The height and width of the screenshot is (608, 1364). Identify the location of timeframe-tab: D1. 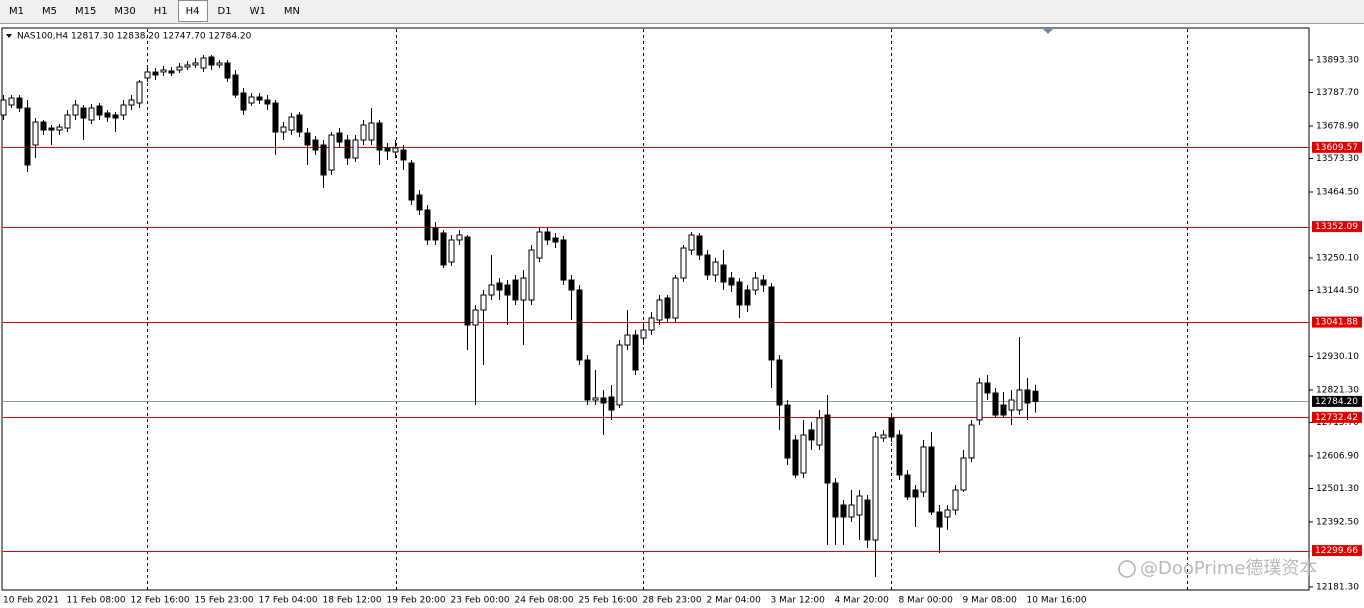
(224, 11).